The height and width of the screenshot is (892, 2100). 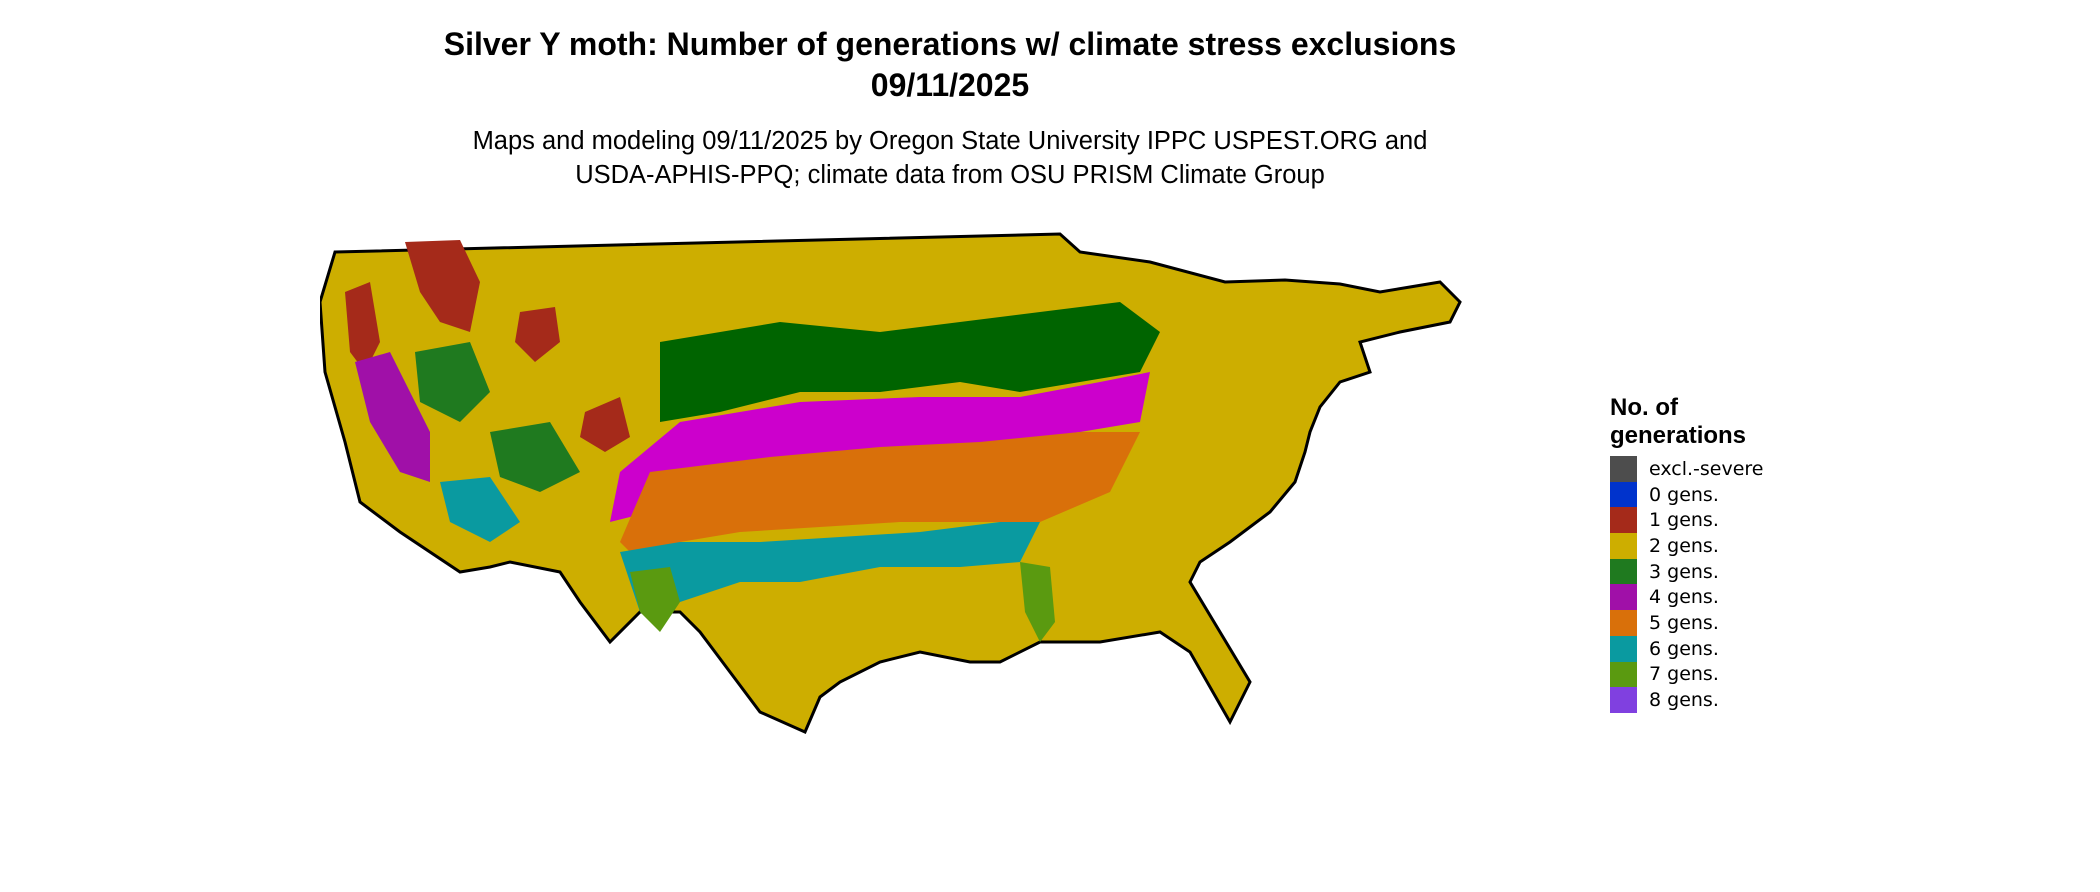 What do you see at coordinates (480, 509) in the screenshot?
I see `region-6-gens-arizona` at bounding box center [480, 509].